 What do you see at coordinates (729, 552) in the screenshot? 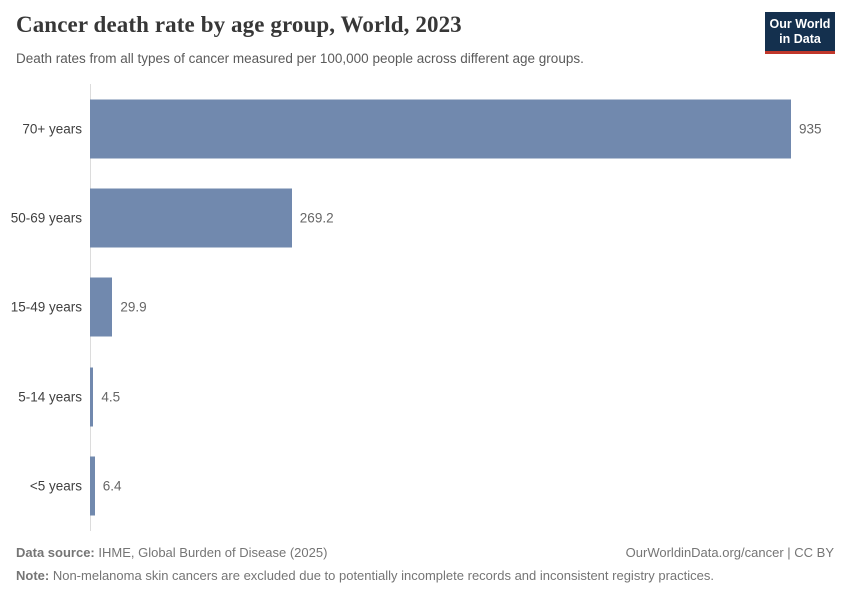
I see `citation-link: OurWorldinData.org/cancer | CC BY` at bounding box center [729, 552].